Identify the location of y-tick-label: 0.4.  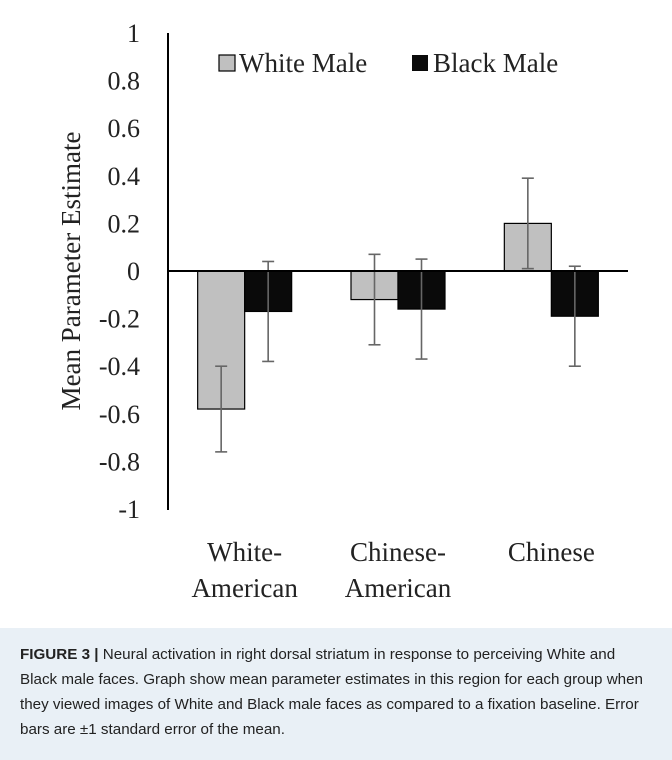
(124, 176).